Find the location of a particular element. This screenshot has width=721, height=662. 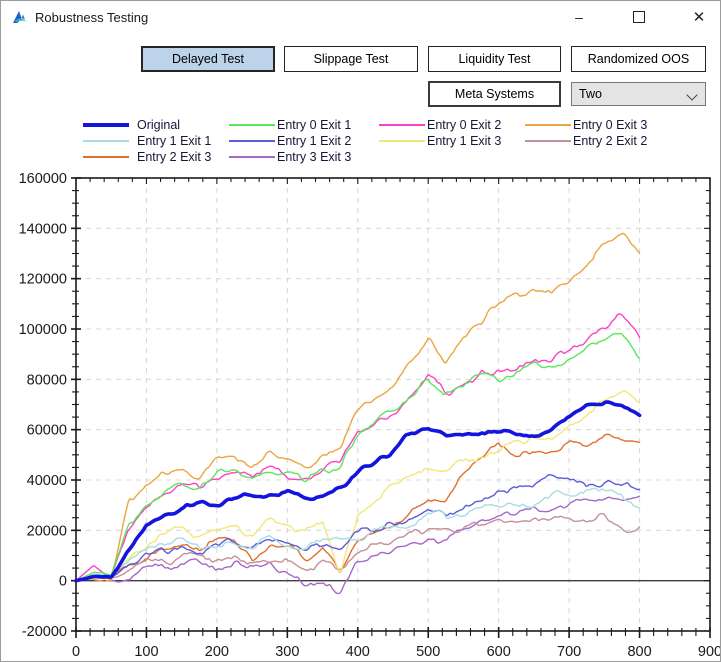

liquidity-test-button: Liquidity Test is located at coordinates (494, 59).